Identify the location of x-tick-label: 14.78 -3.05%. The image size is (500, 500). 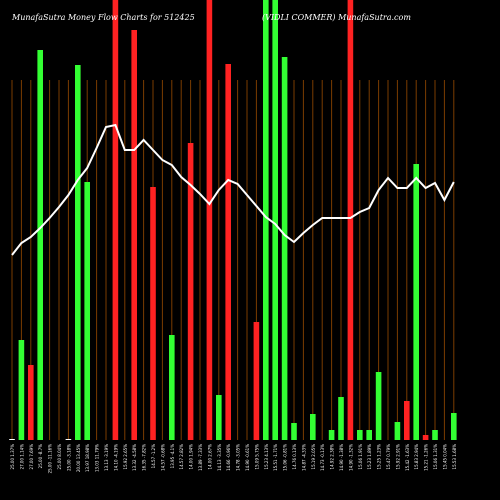
(238, 457).